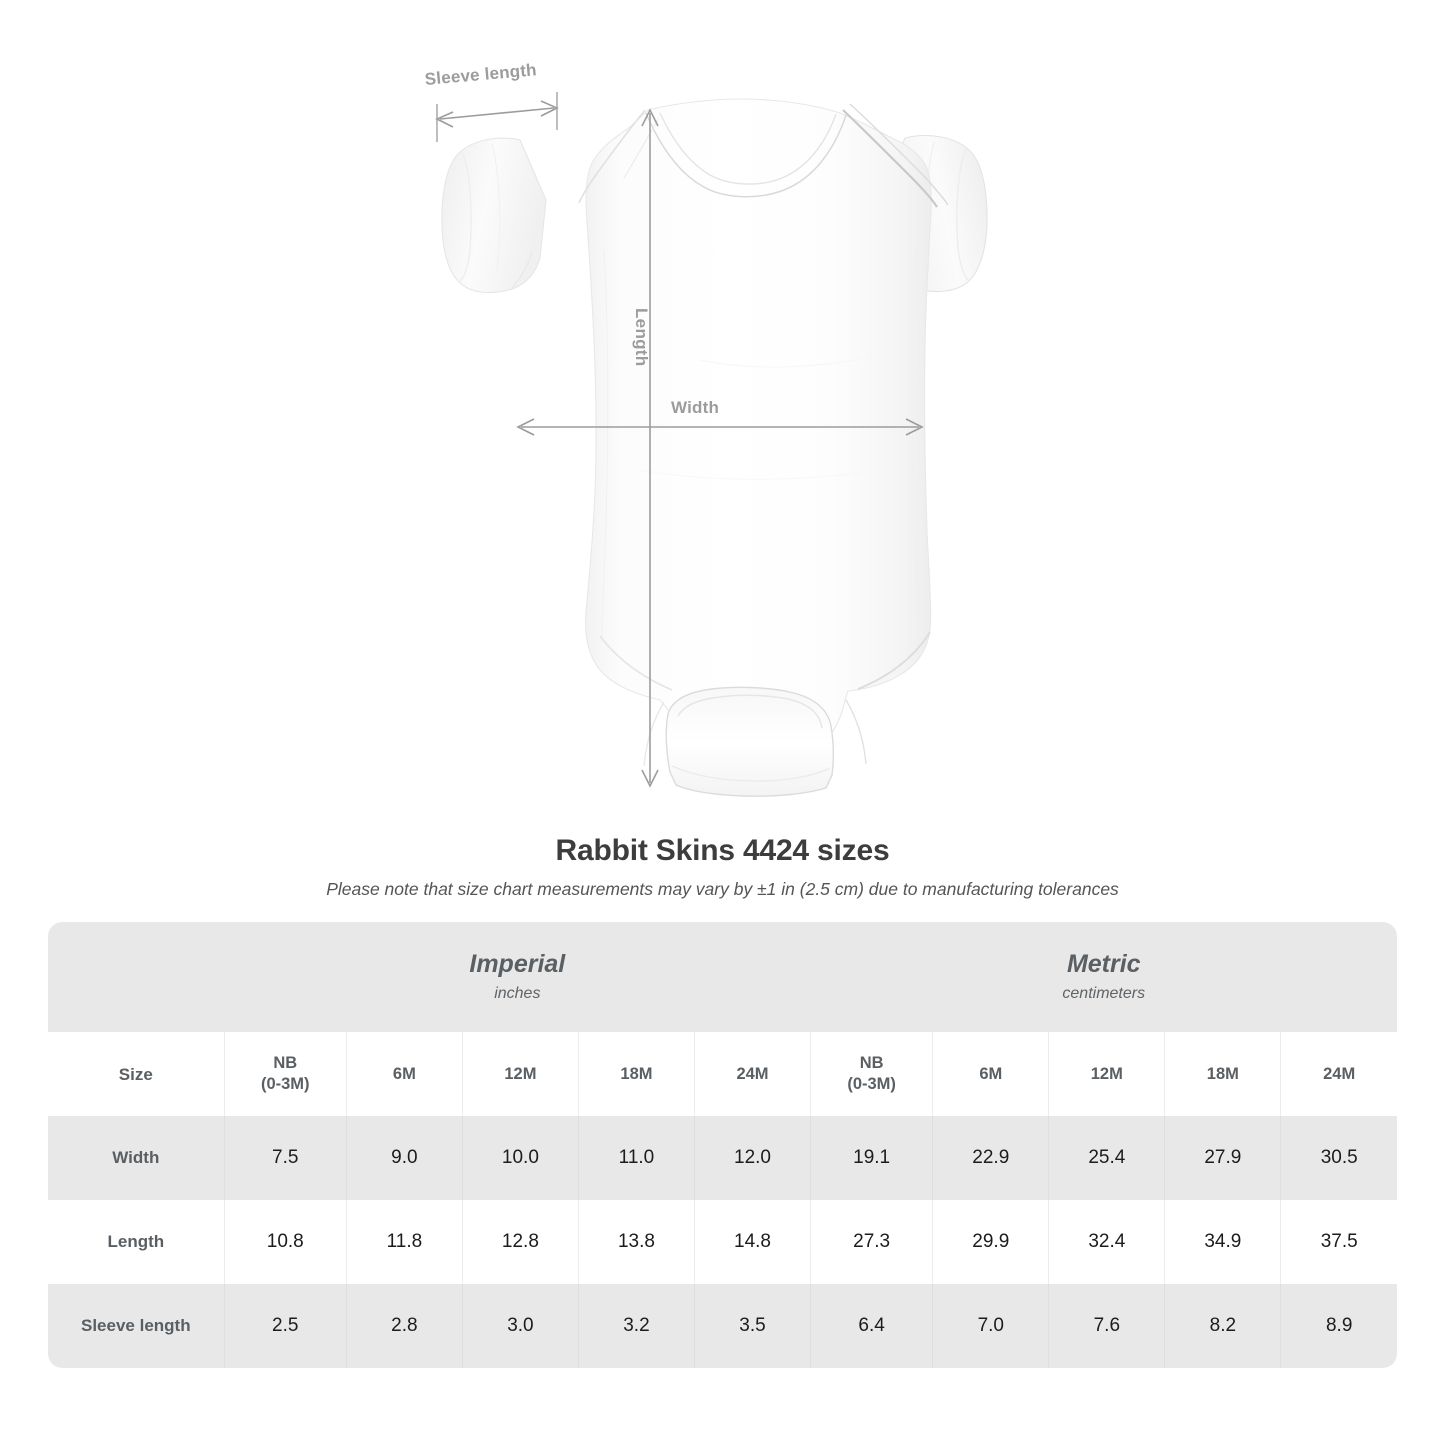  Describe the element at coordinates (136, 1326) in the screenshot. I see `row-label-sleeve-length: Sleeve length` at that location.